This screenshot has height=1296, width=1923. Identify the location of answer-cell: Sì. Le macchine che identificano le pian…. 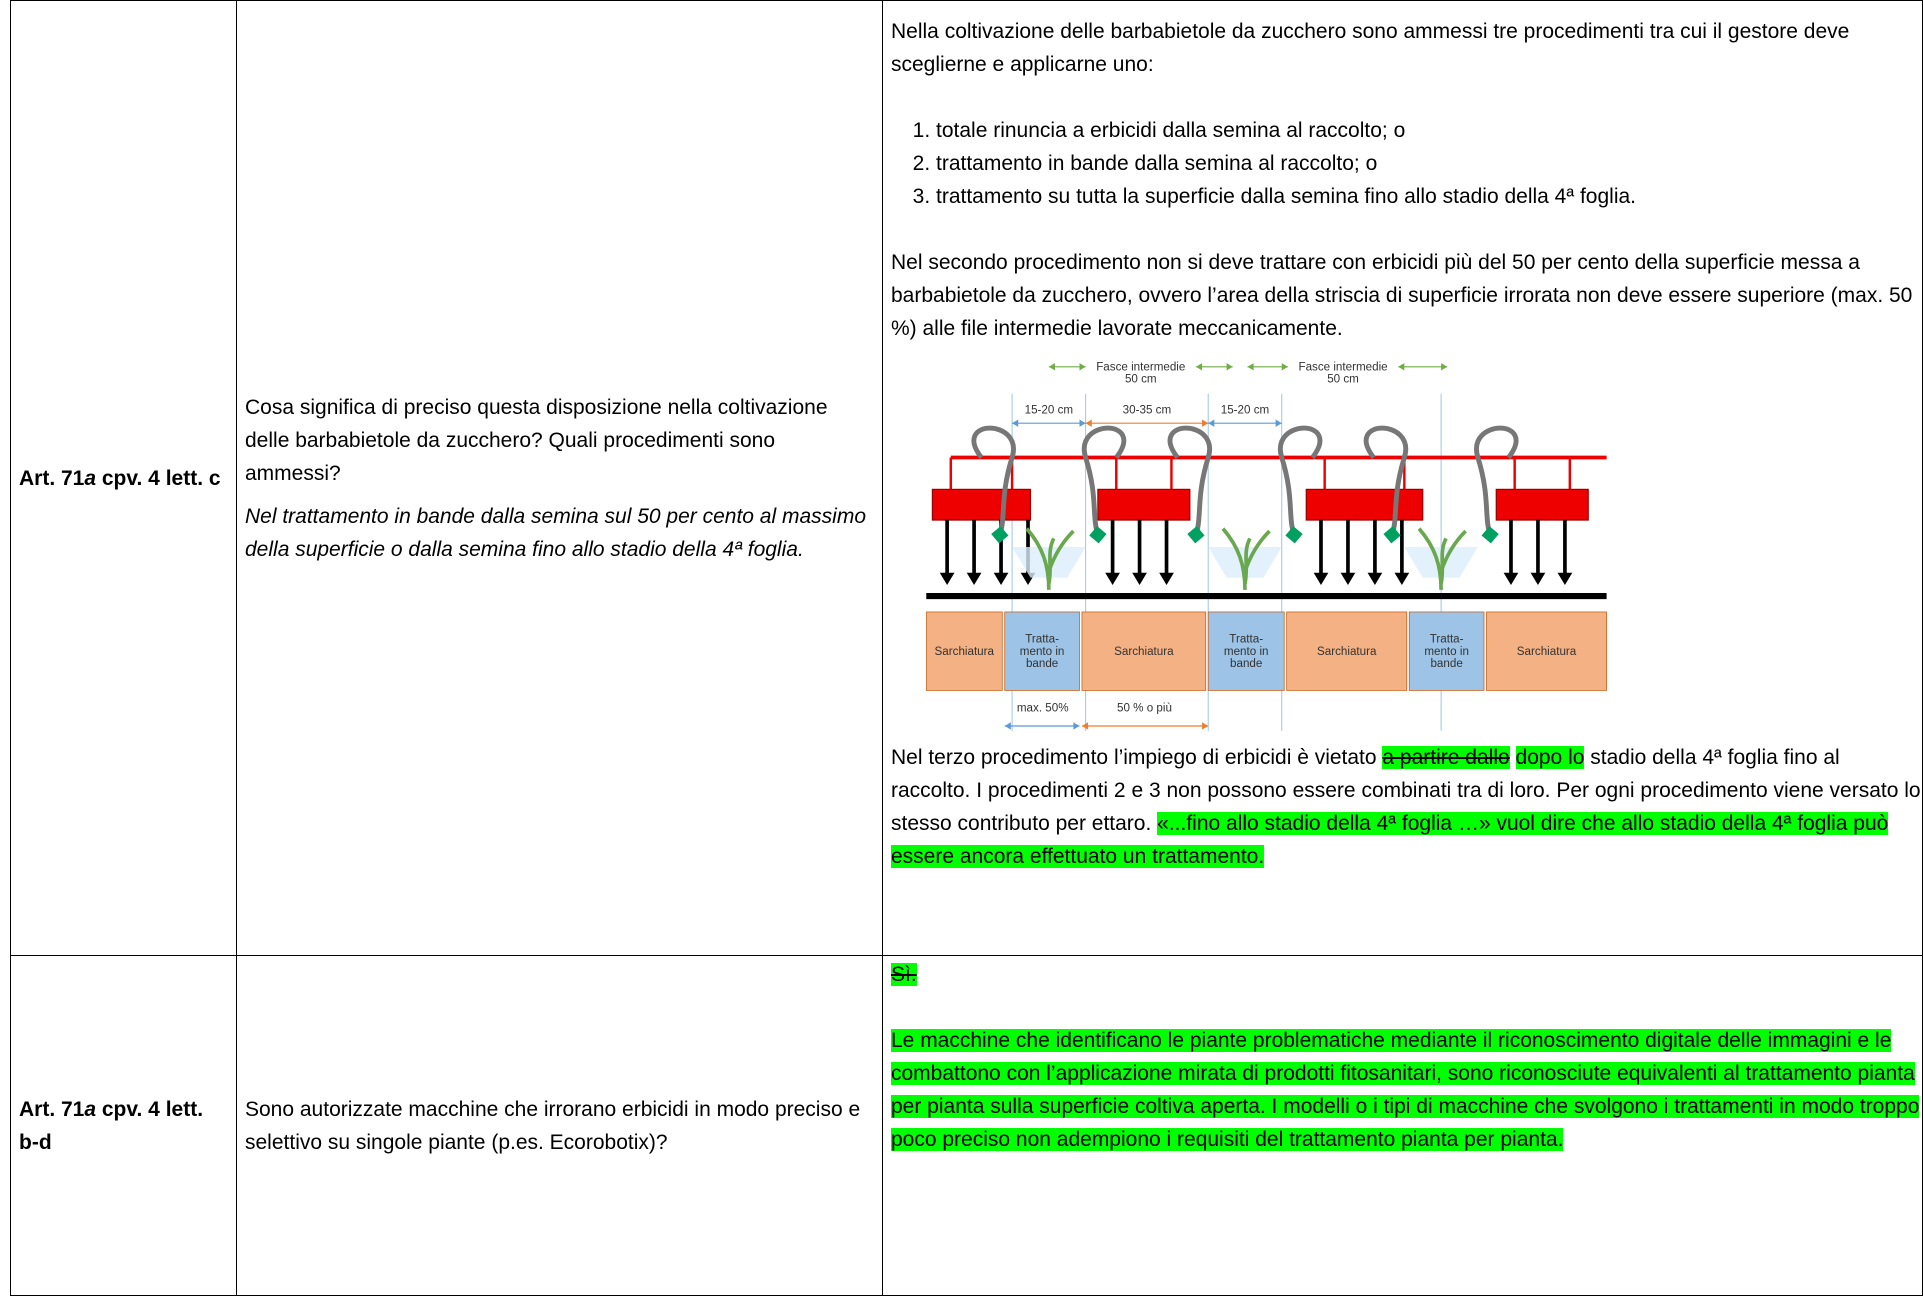
(1402, 1125).